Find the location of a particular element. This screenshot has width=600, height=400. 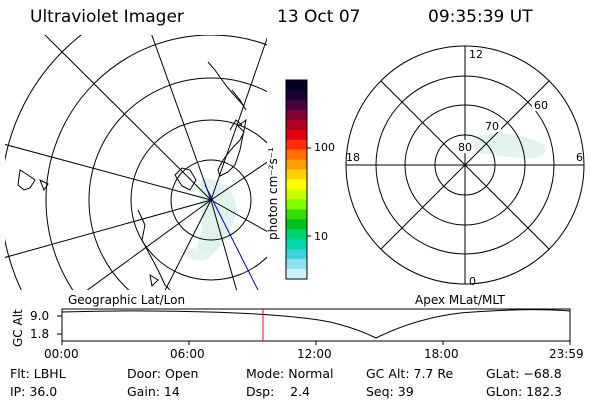

altitude-plot is located at coordinates (314, 326).